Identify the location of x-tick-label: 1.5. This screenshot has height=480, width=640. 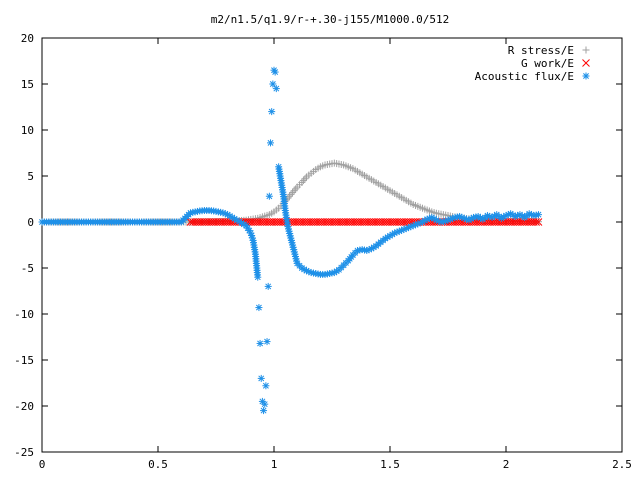
(390, 464).